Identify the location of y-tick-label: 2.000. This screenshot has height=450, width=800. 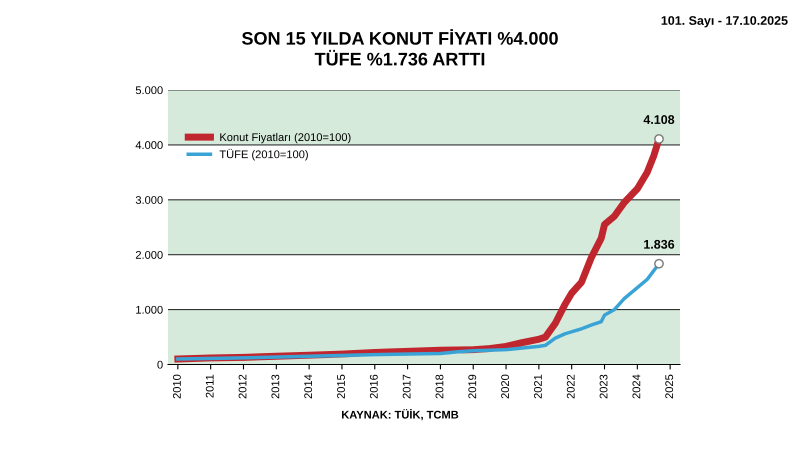
(149, 254).